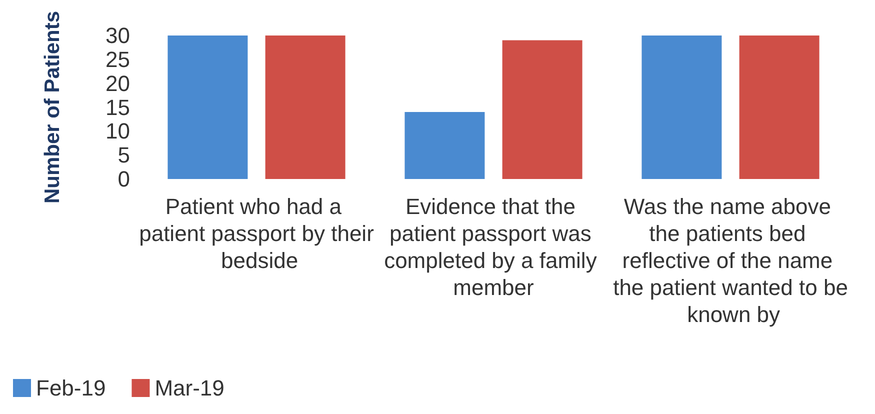 The height and width of the screenshot is (414, 875). I want to click on legend-label: Mar-19, so click(189, 388).